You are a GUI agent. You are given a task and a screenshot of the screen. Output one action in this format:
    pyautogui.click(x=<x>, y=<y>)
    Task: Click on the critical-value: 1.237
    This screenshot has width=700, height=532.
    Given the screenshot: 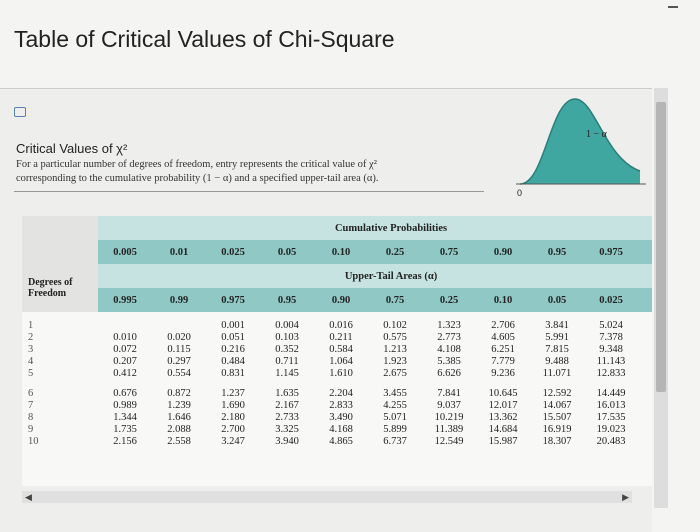 What is the action you would take?
    pyautogui.click(x=233, y=393)
    